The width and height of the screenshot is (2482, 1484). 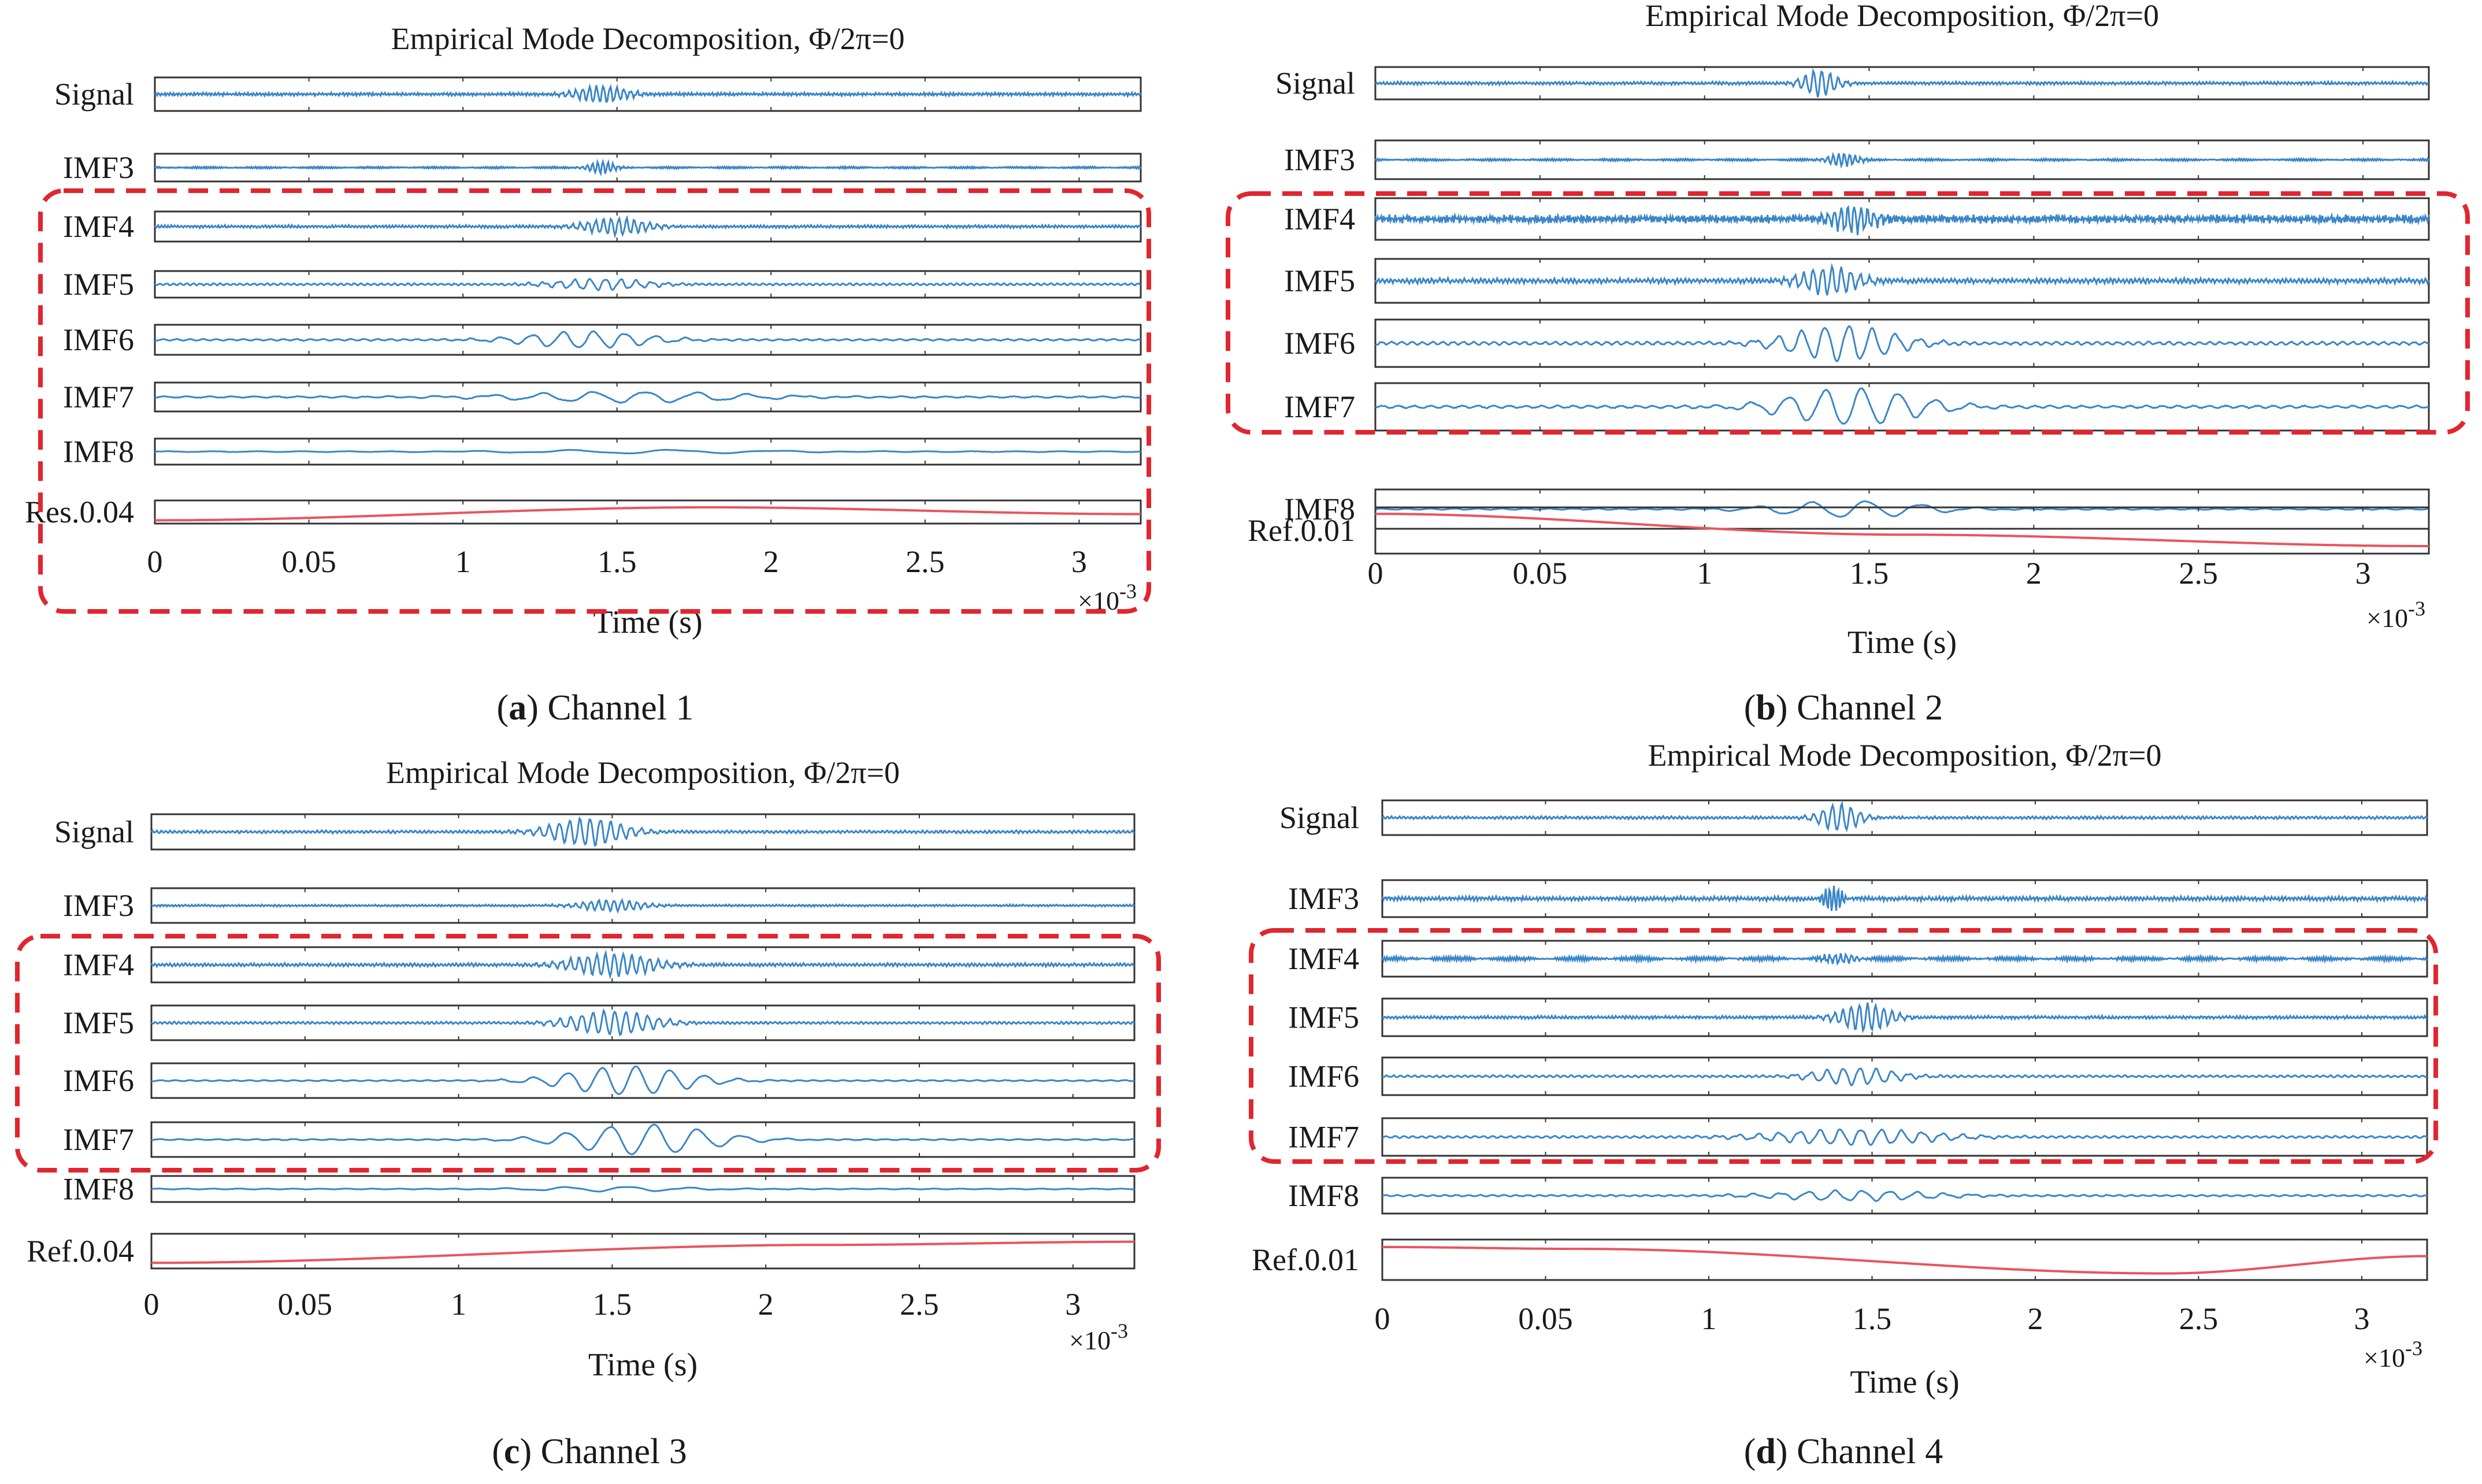 I want to click on series-label: IMF4, so click(x=98, y=965).